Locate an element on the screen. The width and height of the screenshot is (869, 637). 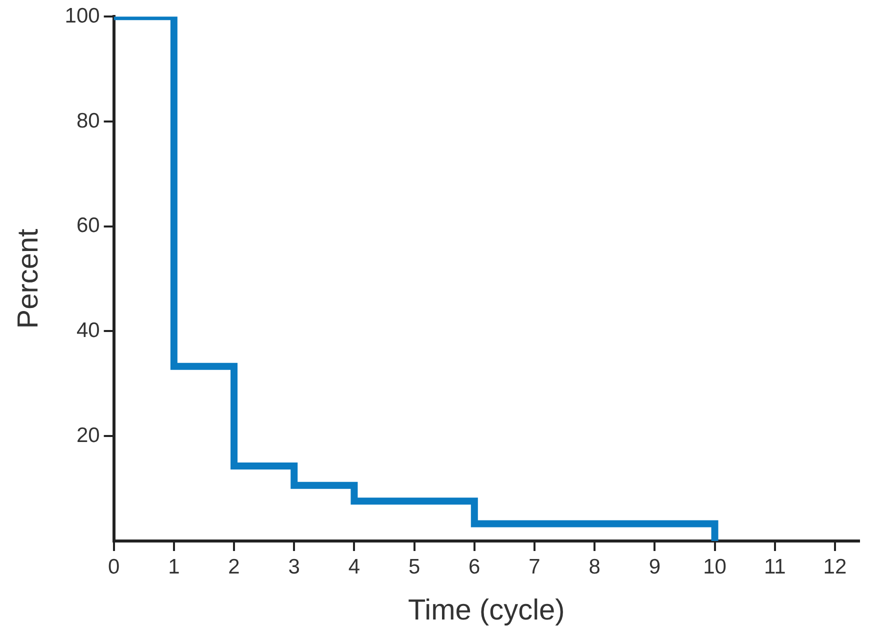
x-tick-label: 10 is located at coordinates (714, 566).